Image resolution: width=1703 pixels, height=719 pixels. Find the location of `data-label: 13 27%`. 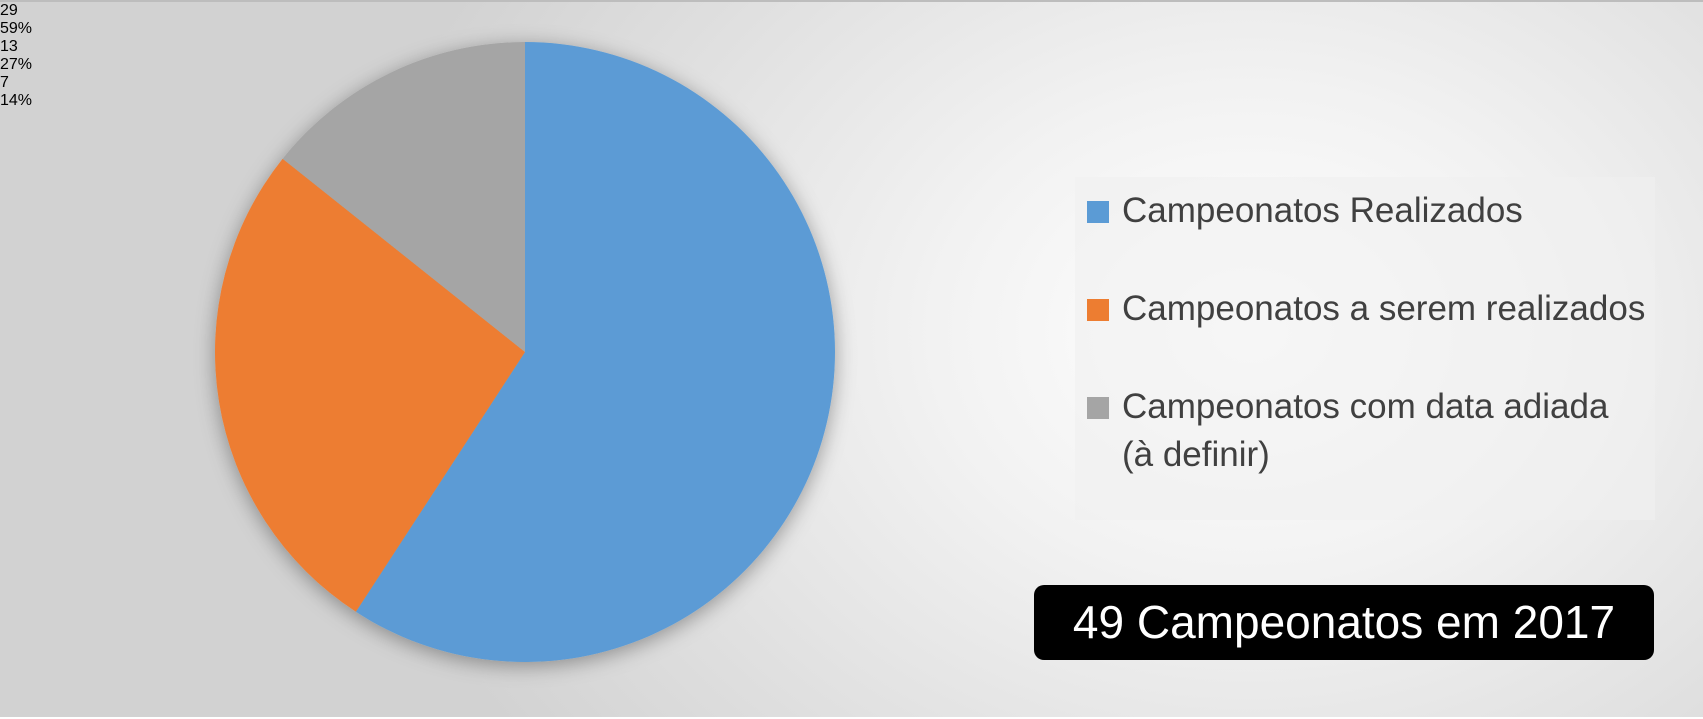

data-label: 13 27% is located at coordinates (851, 56).